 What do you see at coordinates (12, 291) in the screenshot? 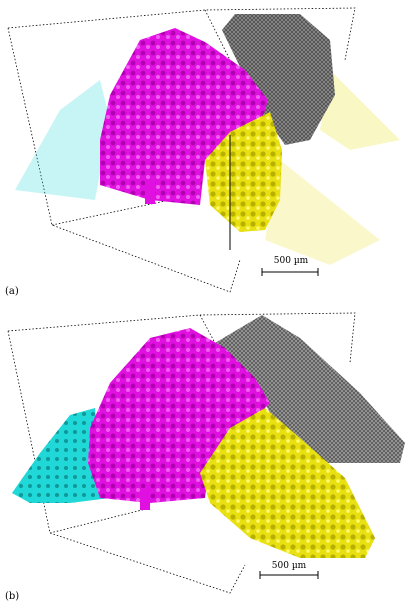
I see `panel-label-a: (a)` at bounding box center [12, 291].